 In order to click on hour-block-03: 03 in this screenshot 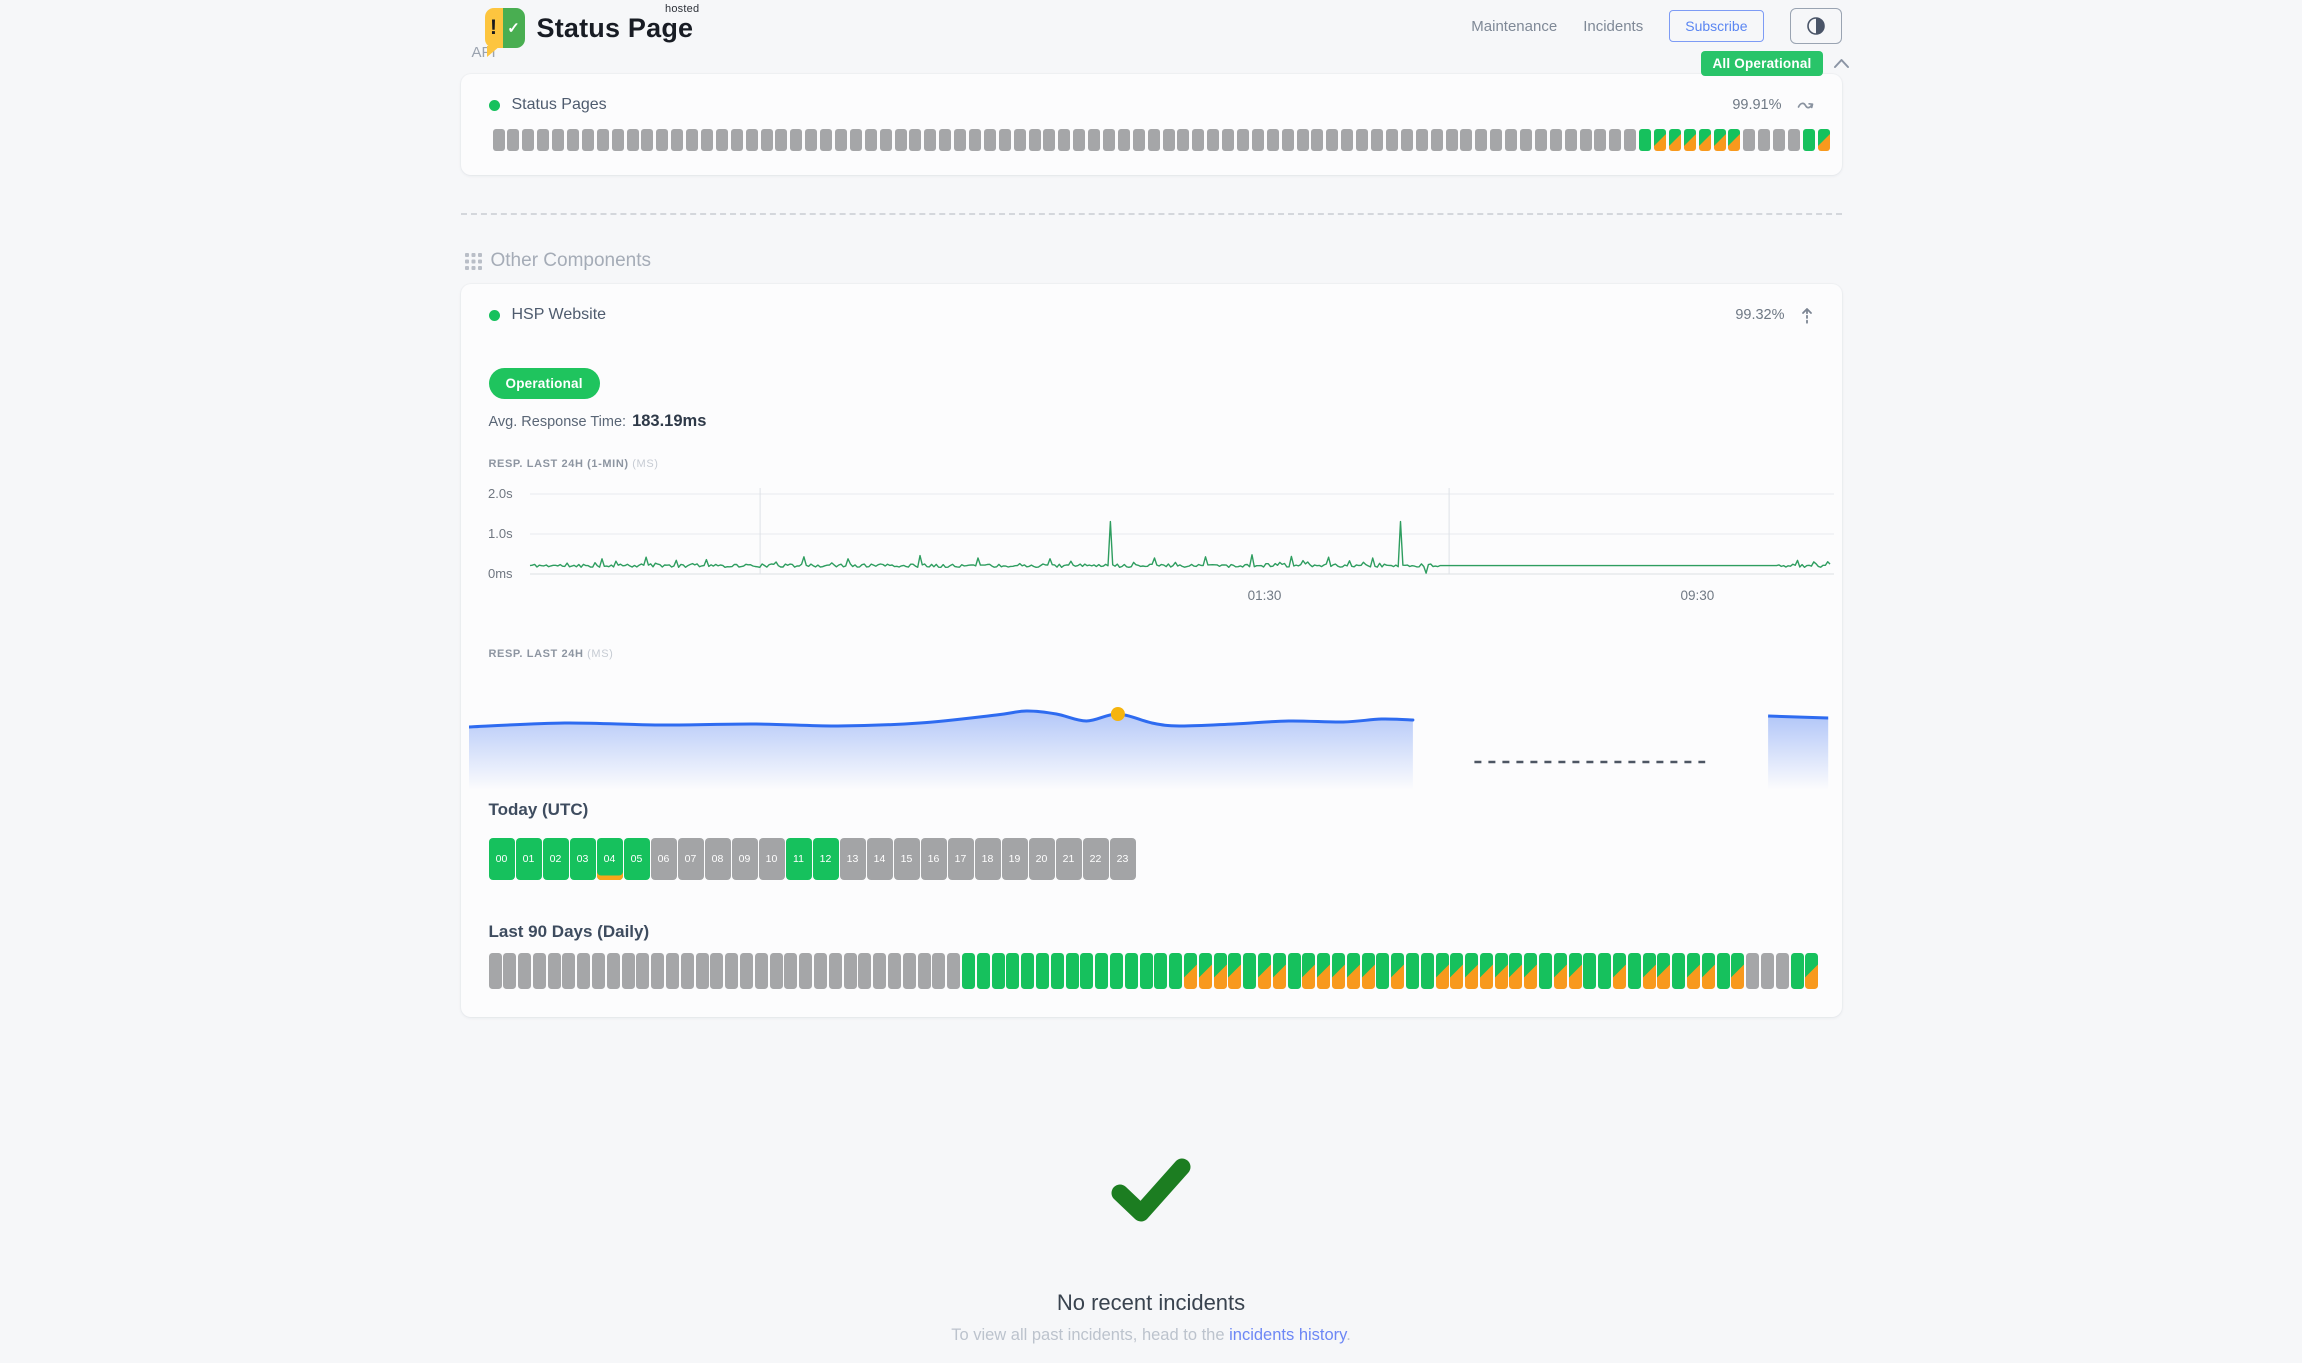, I will do `click(582, 859)`.